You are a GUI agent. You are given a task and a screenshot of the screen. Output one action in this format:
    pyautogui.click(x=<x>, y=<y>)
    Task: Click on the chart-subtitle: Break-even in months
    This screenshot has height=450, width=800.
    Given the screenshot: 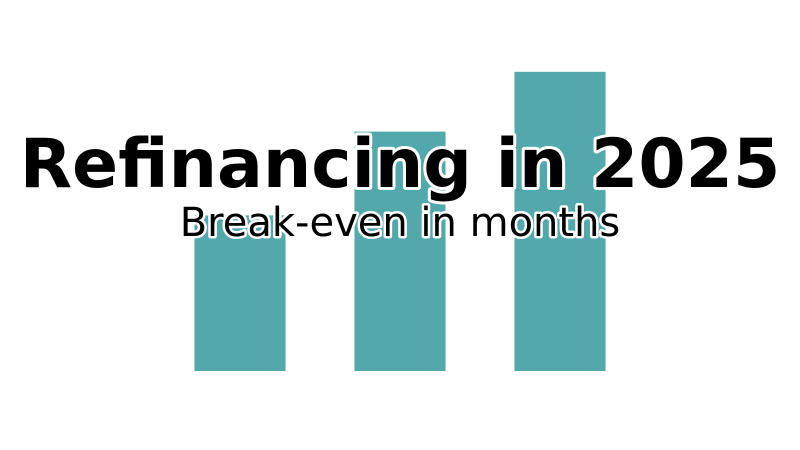 What is the action you would take?
    pyautogui.click(x=400, y=223)
    